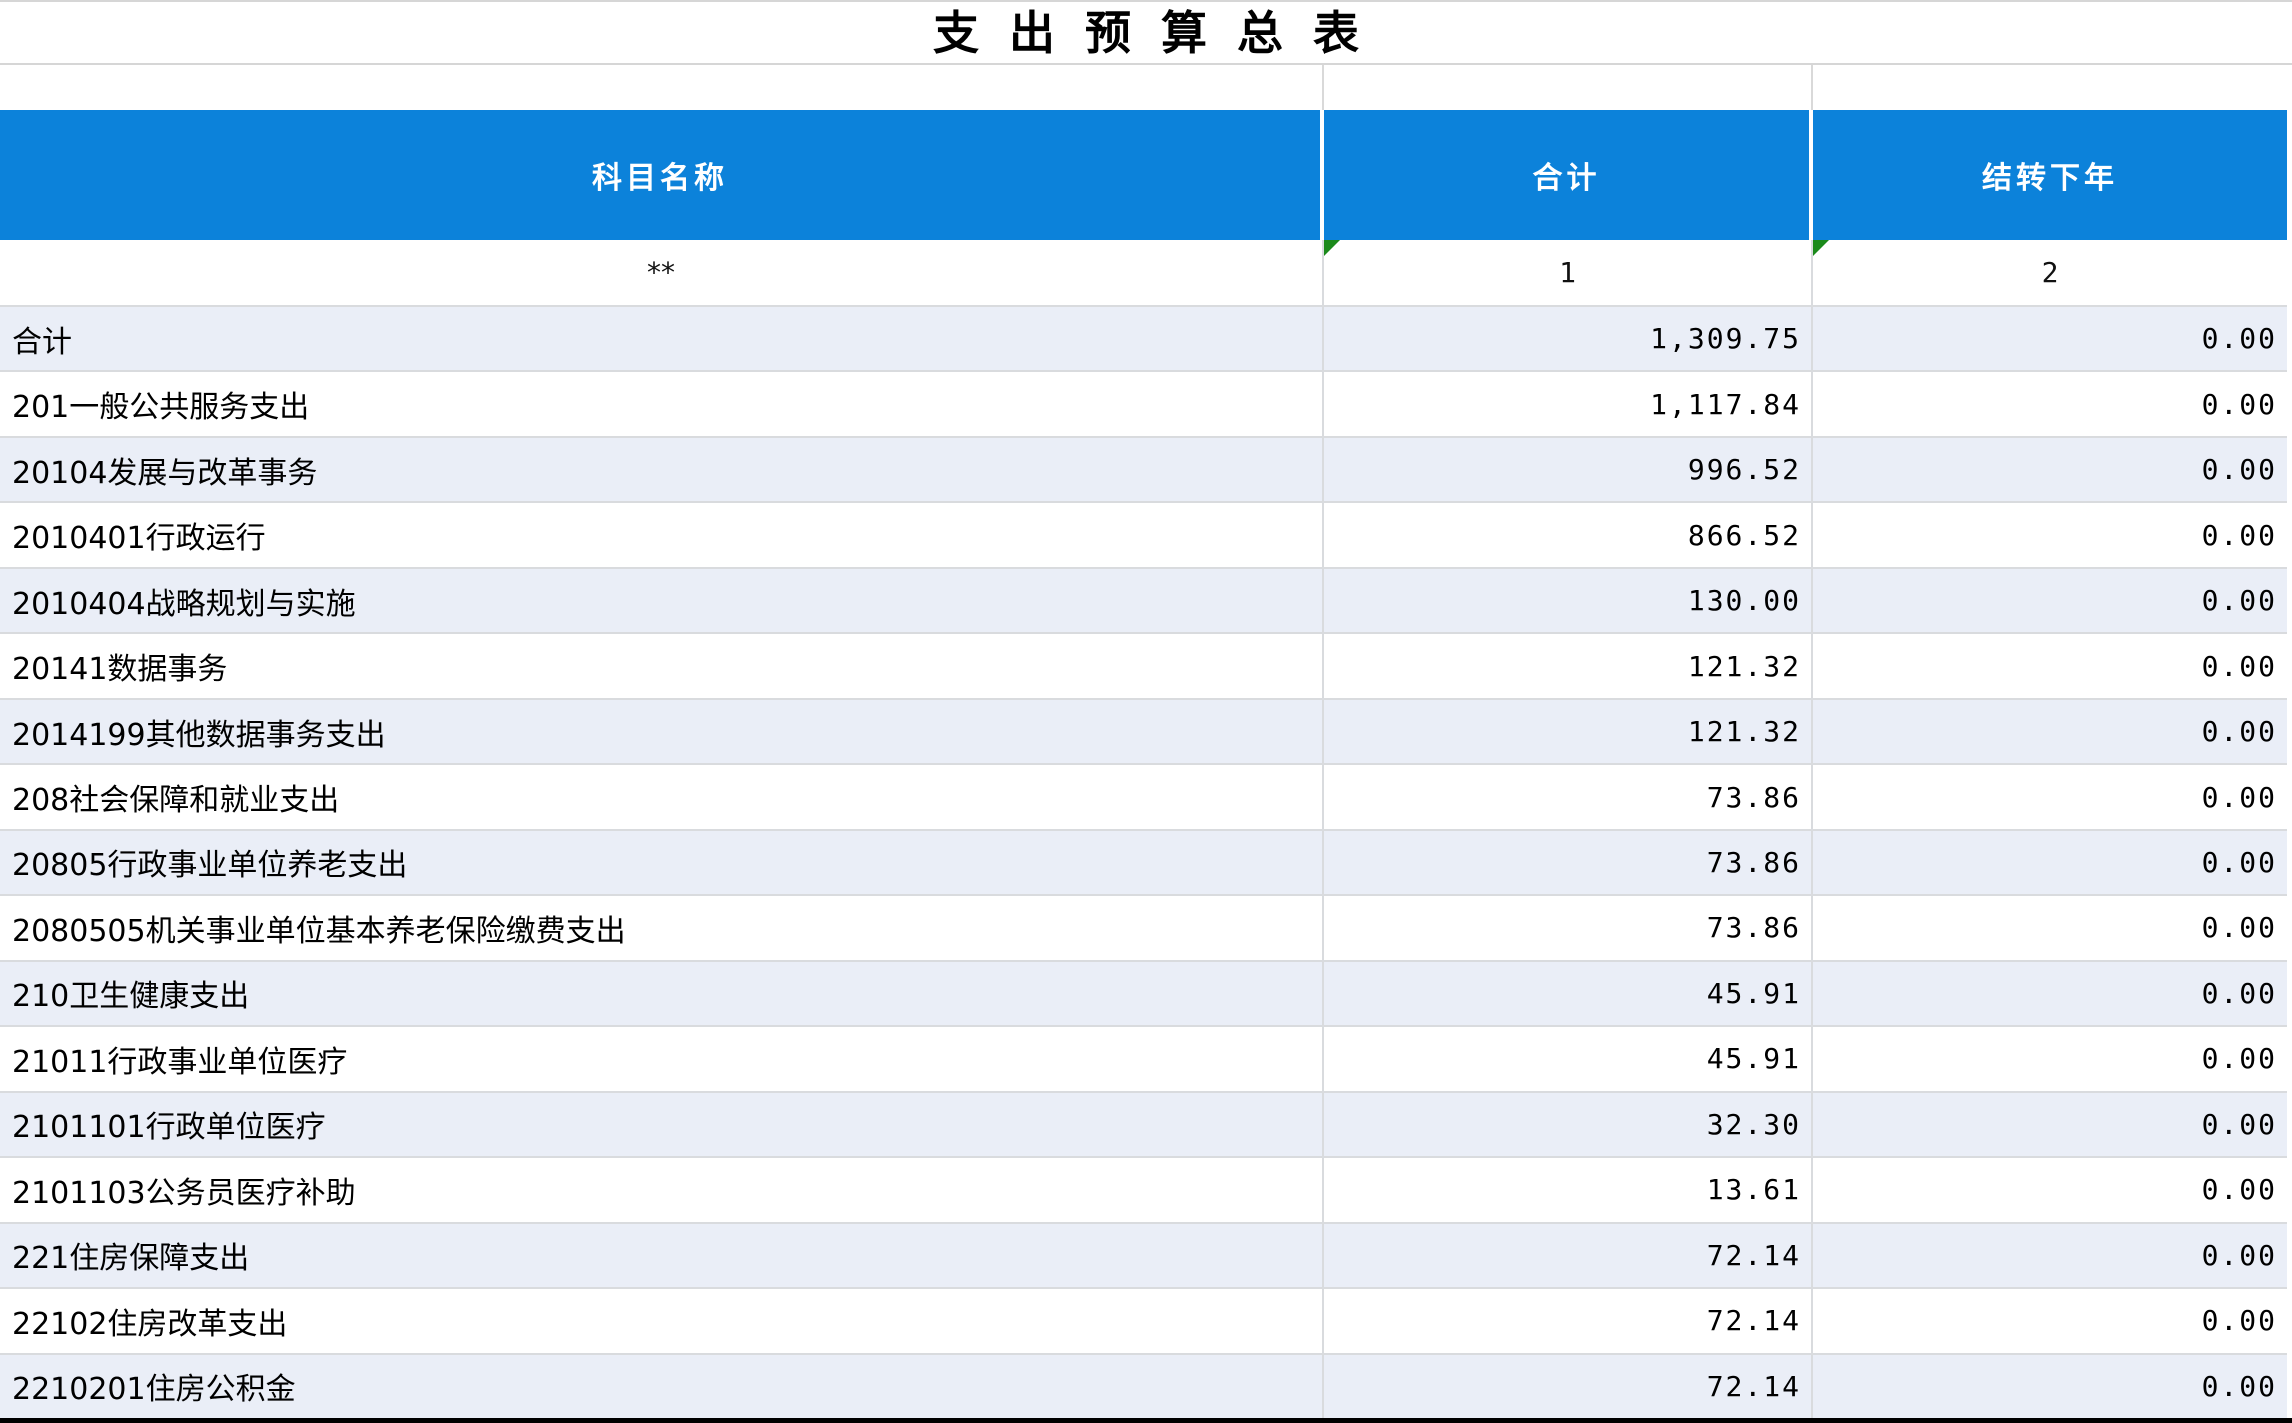  I want to click on carryover-code-value: 2, so click(2050, 272).